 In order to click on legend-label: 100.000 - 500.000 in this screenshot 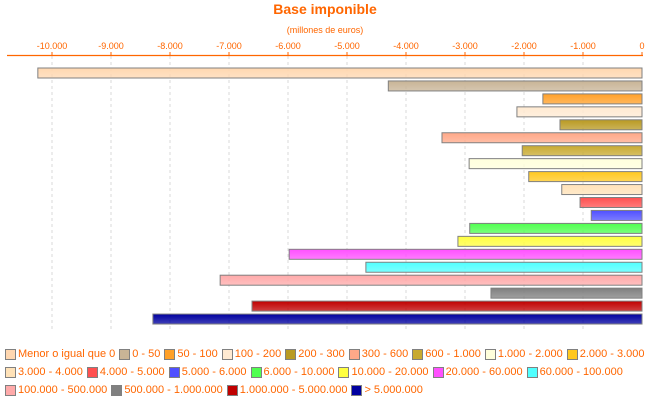, I will do `click(63, 390)`.